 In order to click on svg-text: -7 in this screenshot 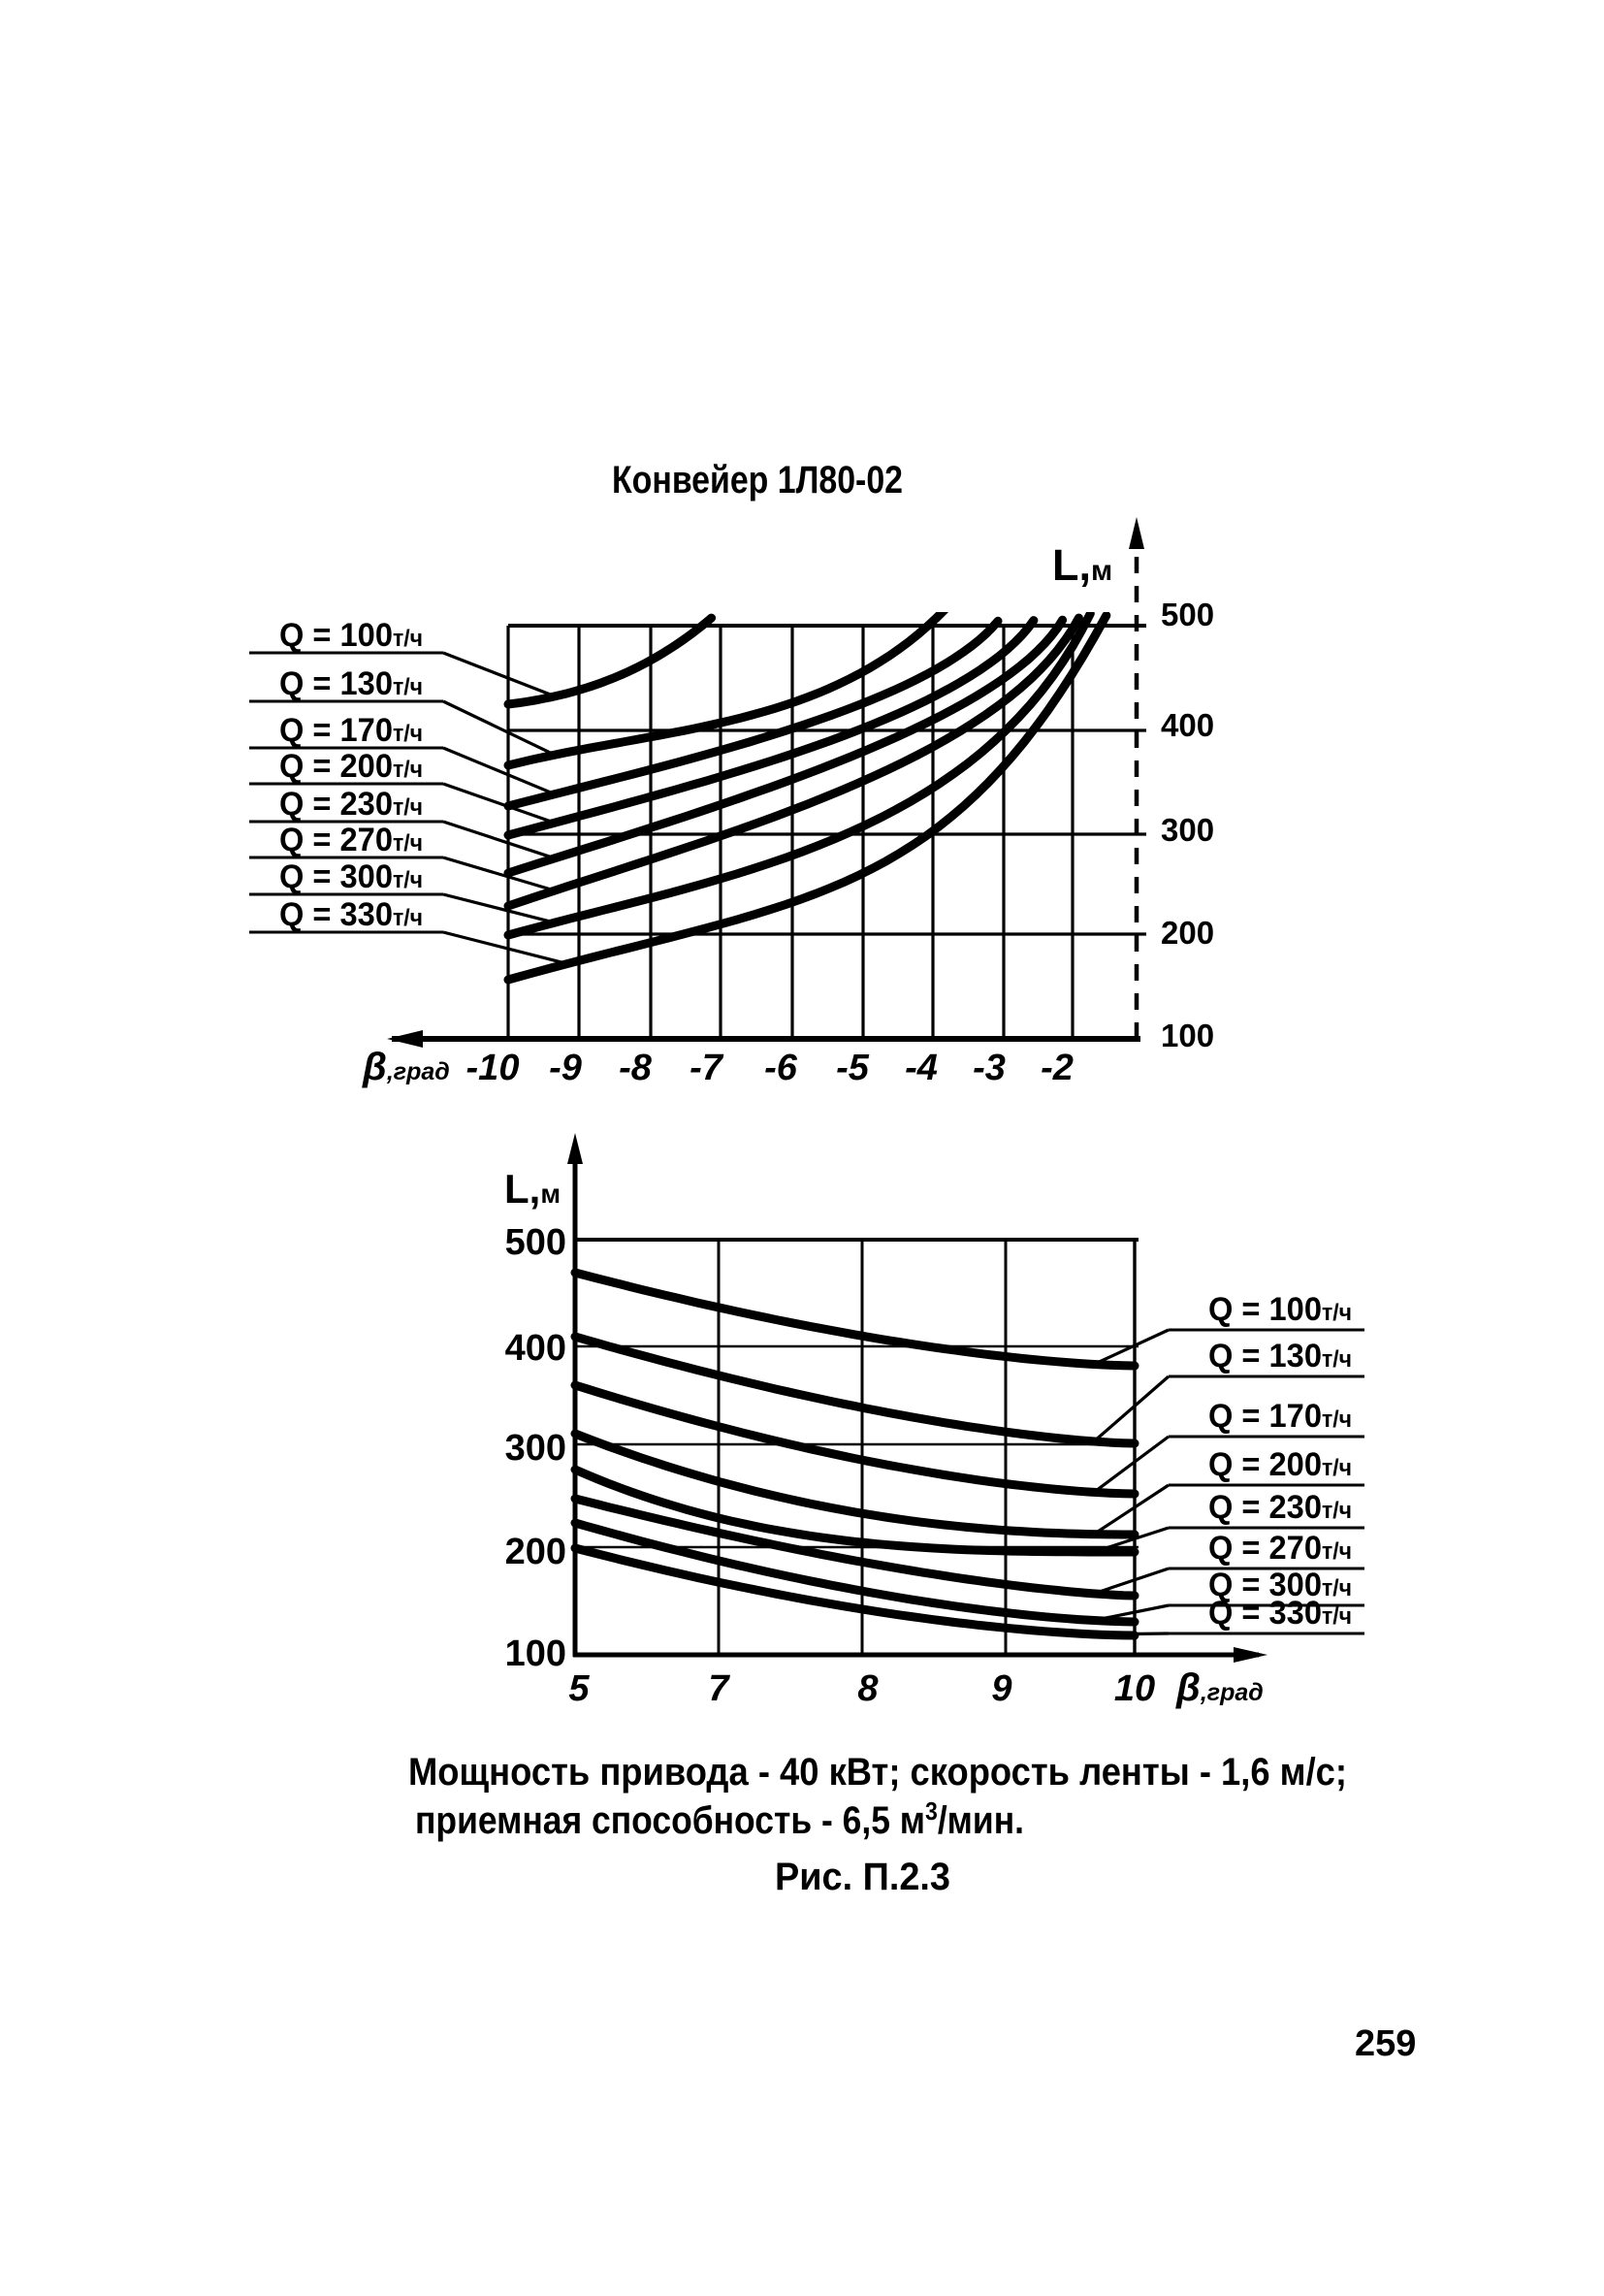, I will do `click(707, 1068)`.